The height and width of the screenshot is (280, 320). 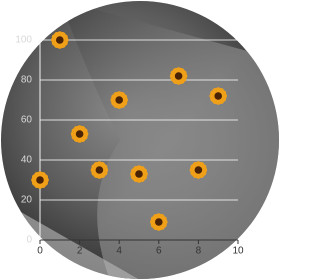 What do you see at coordinates (23, 40) in the screenshot?
I see `y-tick-label: 100` at bounding box center [23, 40].